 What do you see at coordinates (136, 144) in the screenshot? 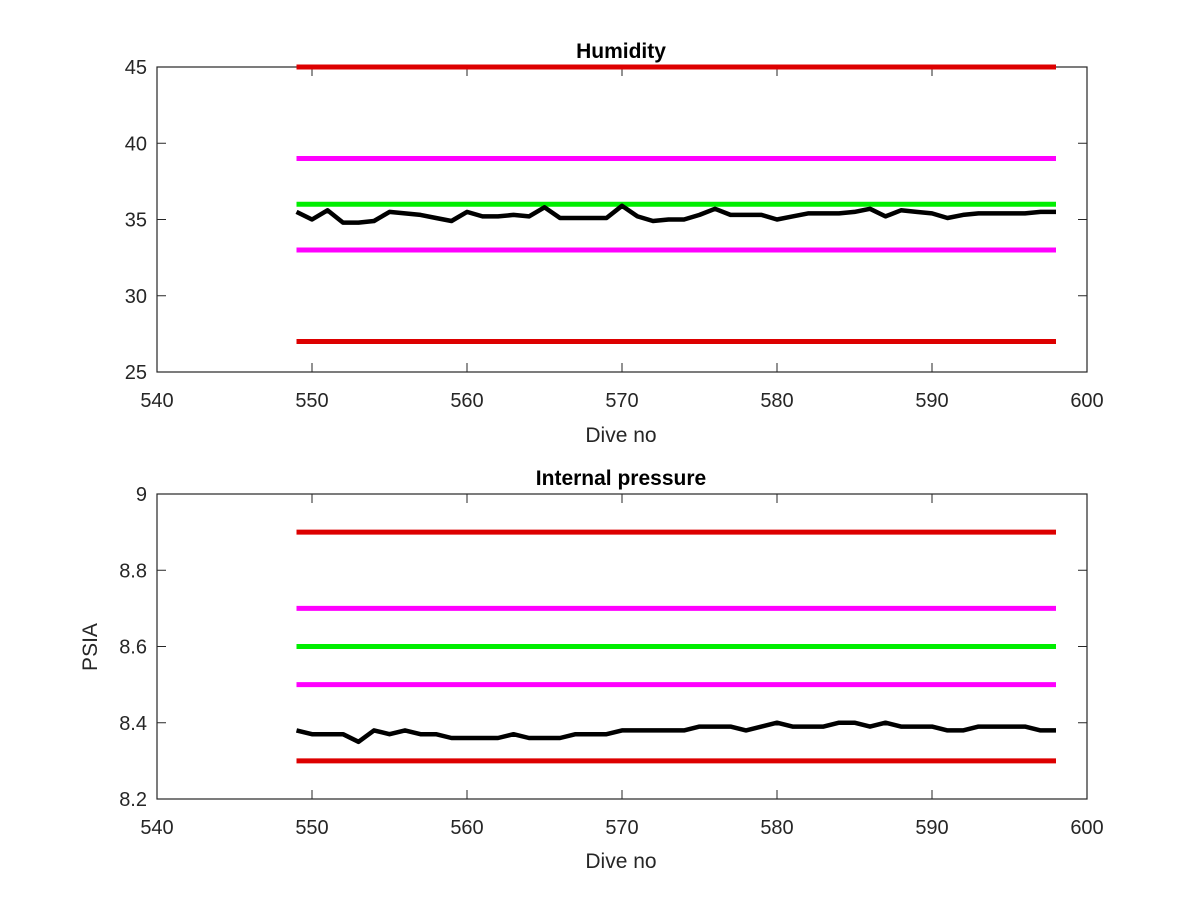
I see `y-tick-label: 40` at bounding box center [136, 144].